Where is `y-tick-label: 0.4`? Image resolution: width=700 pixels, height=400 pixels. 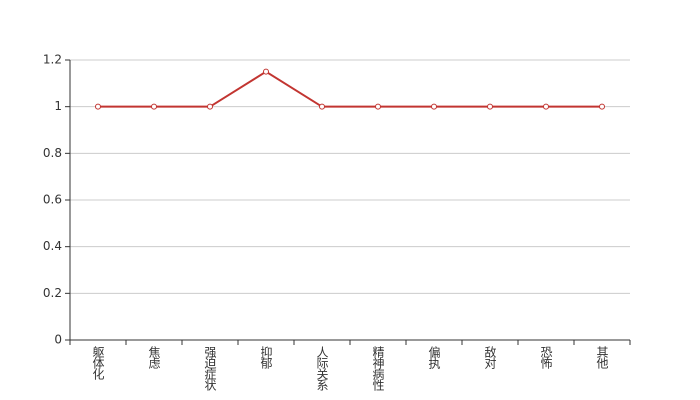
y-tick-label: 0.4 is located at coordinates (52, 246).